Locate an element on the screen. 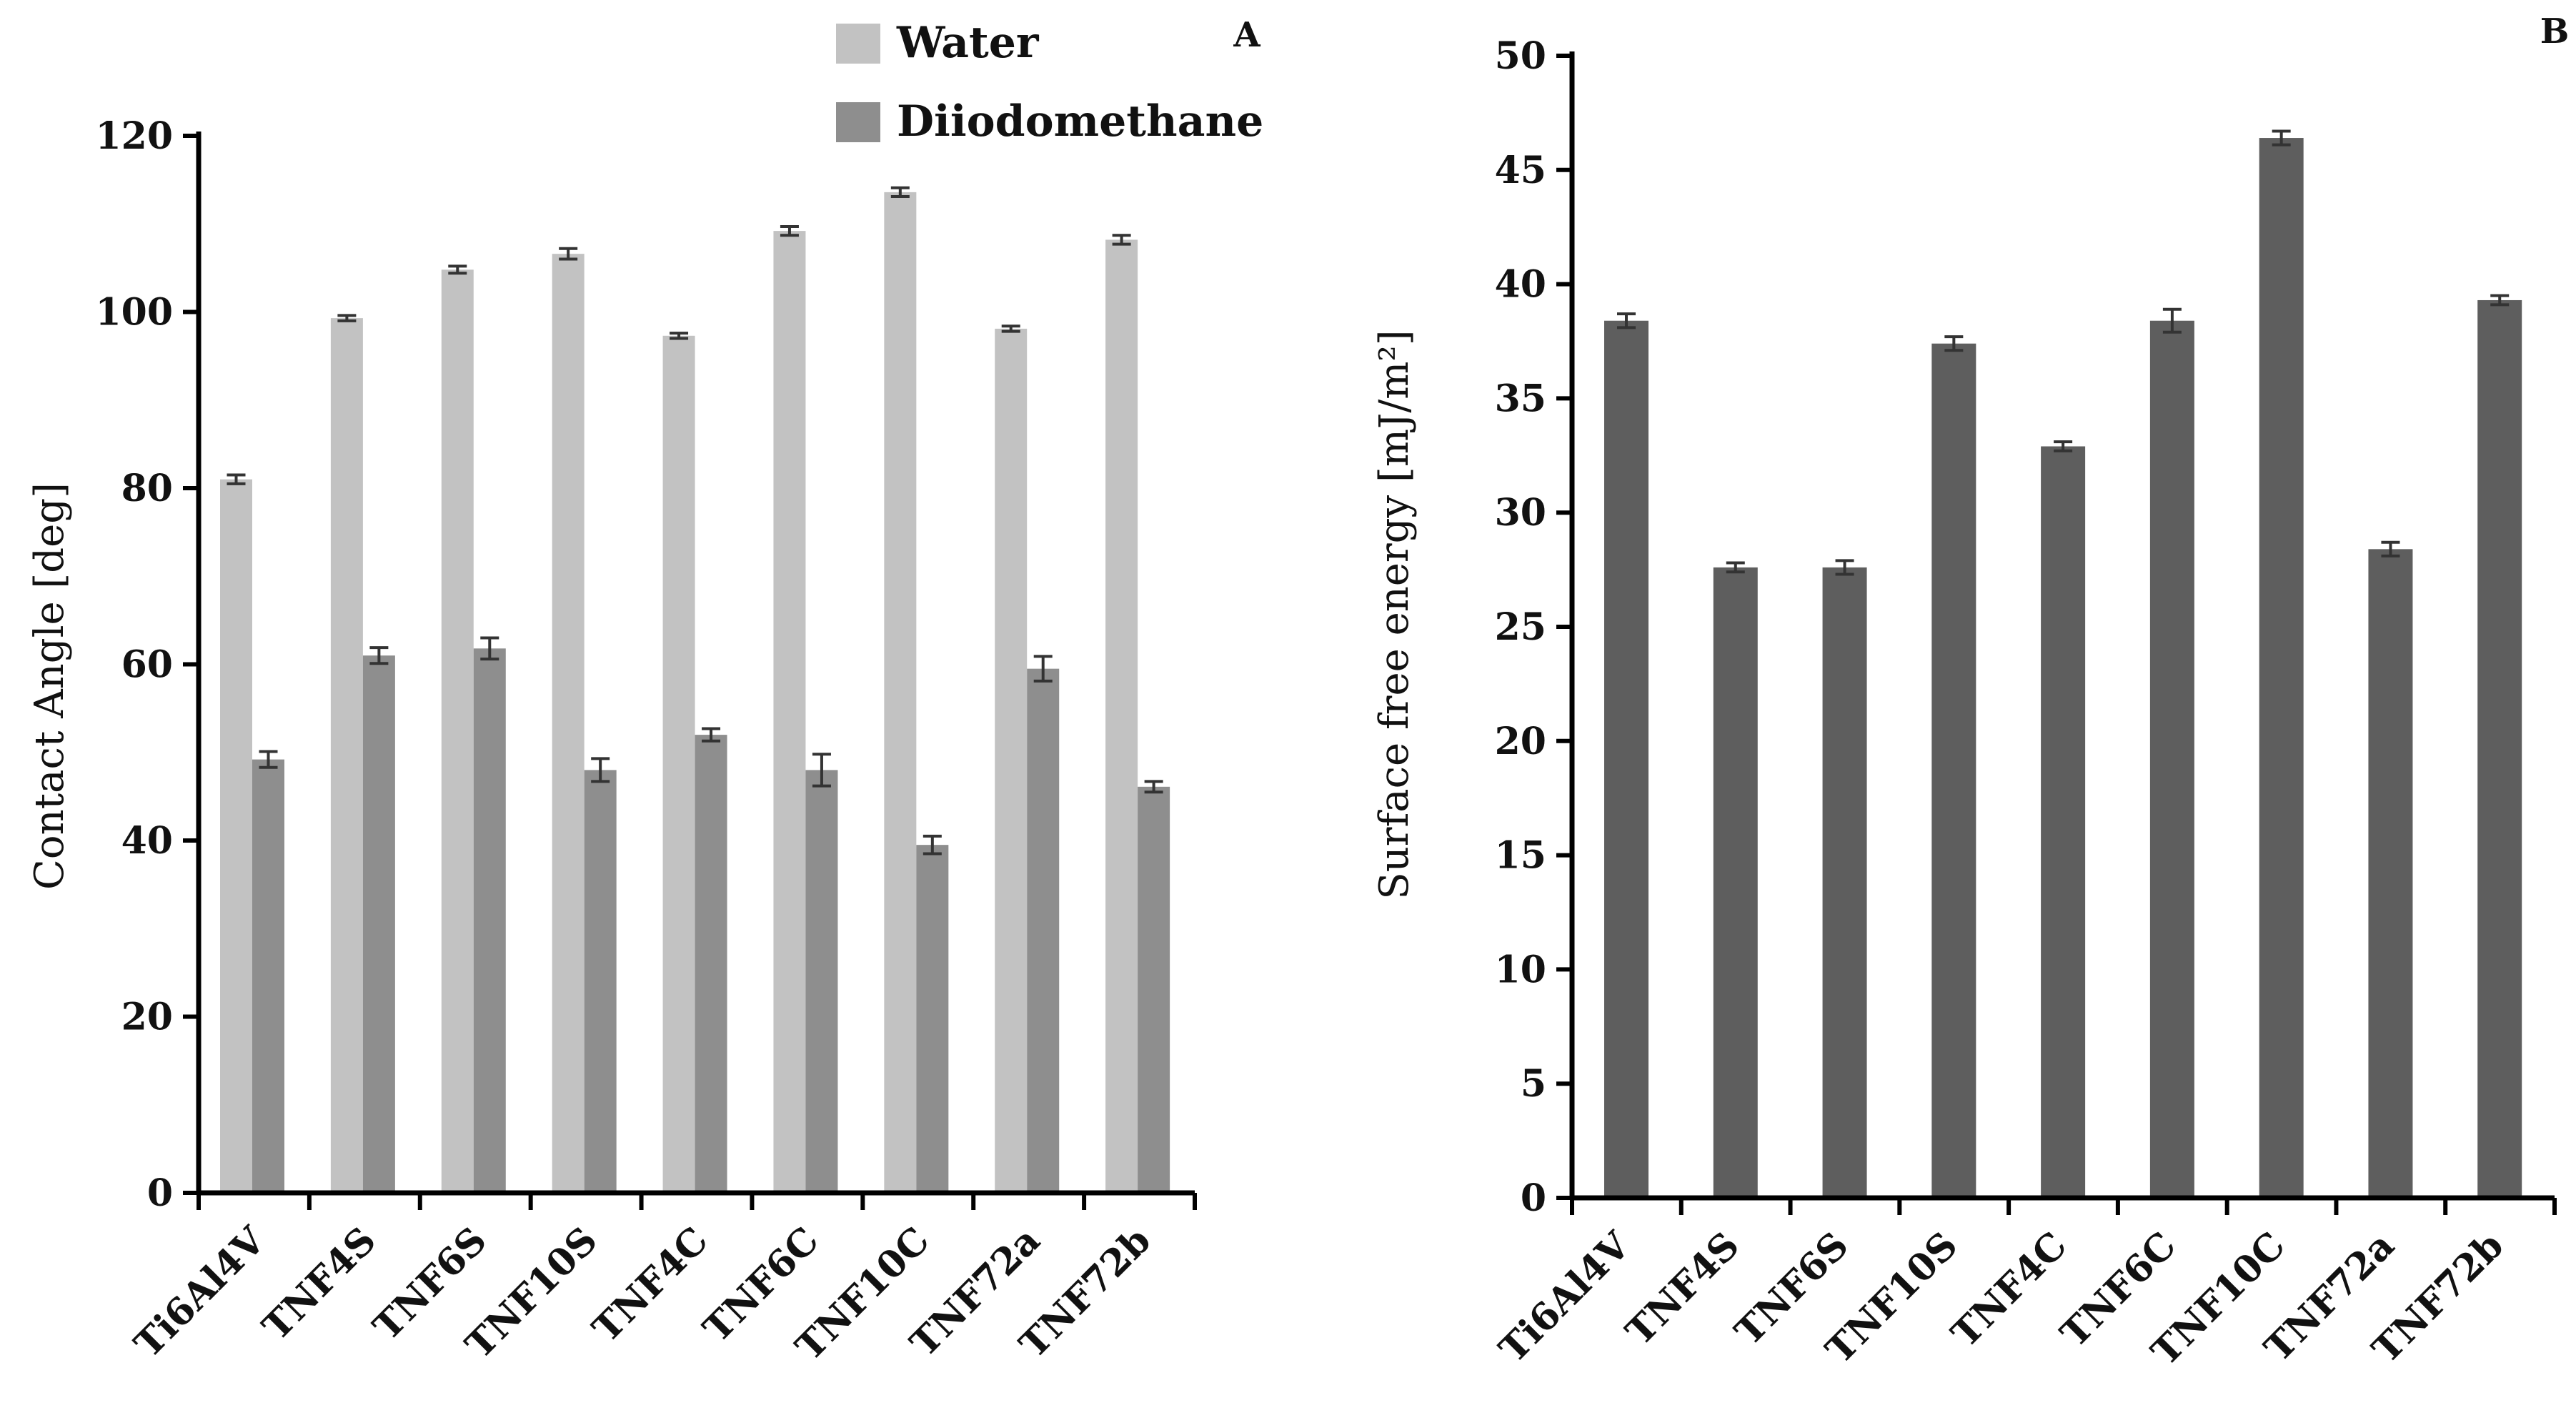 This screenshot has height=1428, width=2576. error-bar-surface-free-energy-tnf10c is located at coordinates (2281, 138).